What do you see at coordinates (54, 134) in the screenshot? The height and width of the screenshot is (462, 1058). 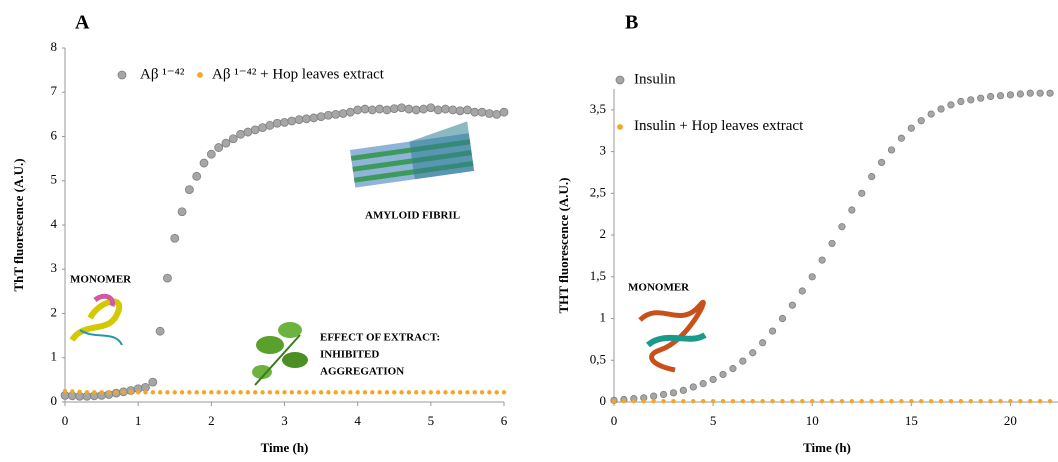 I see `y-tick-label: 6` at bounding box center [54, 134].